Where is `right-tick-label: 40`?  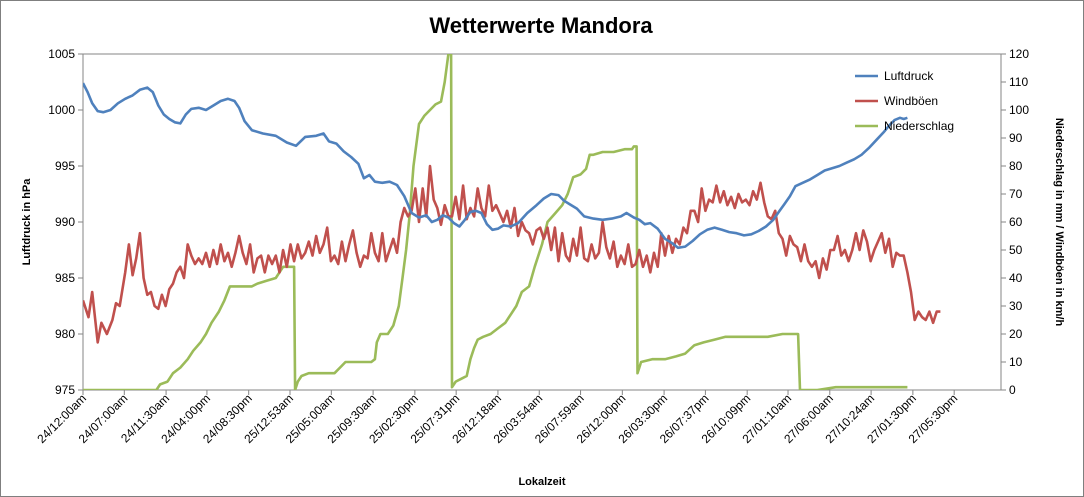 right-tick-label: 40 is located at coordinates (1016, 278).